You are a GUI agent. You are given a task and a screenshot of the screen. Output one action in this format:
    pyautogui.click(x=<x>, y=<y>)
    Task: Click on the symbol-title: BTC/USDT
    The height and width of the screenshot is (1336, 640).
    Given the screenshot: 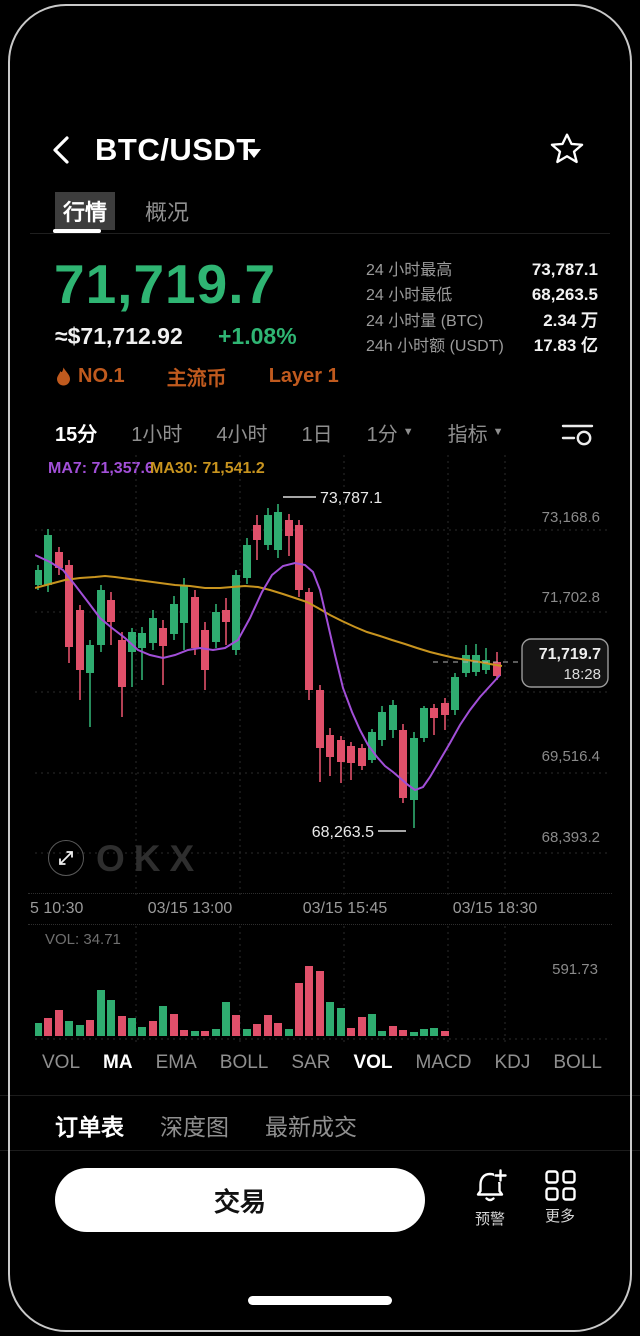 What is the action you would take?
    pyautogui.click(x=175, y=149)
    